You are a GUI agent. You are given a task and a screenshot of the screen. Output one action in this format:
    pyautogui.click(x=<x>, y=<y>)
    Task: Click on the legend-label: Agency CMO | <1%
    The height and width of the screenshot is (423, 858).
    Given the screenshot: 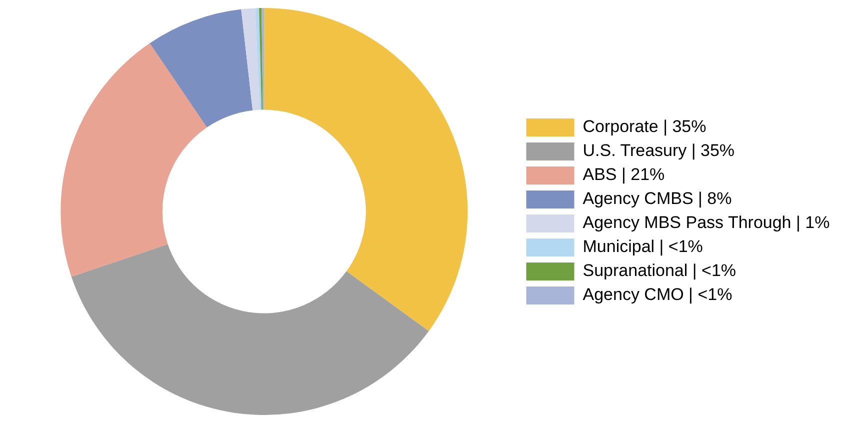 What is the action you would take?
    pyautogui.click(x=657, y=294)
    